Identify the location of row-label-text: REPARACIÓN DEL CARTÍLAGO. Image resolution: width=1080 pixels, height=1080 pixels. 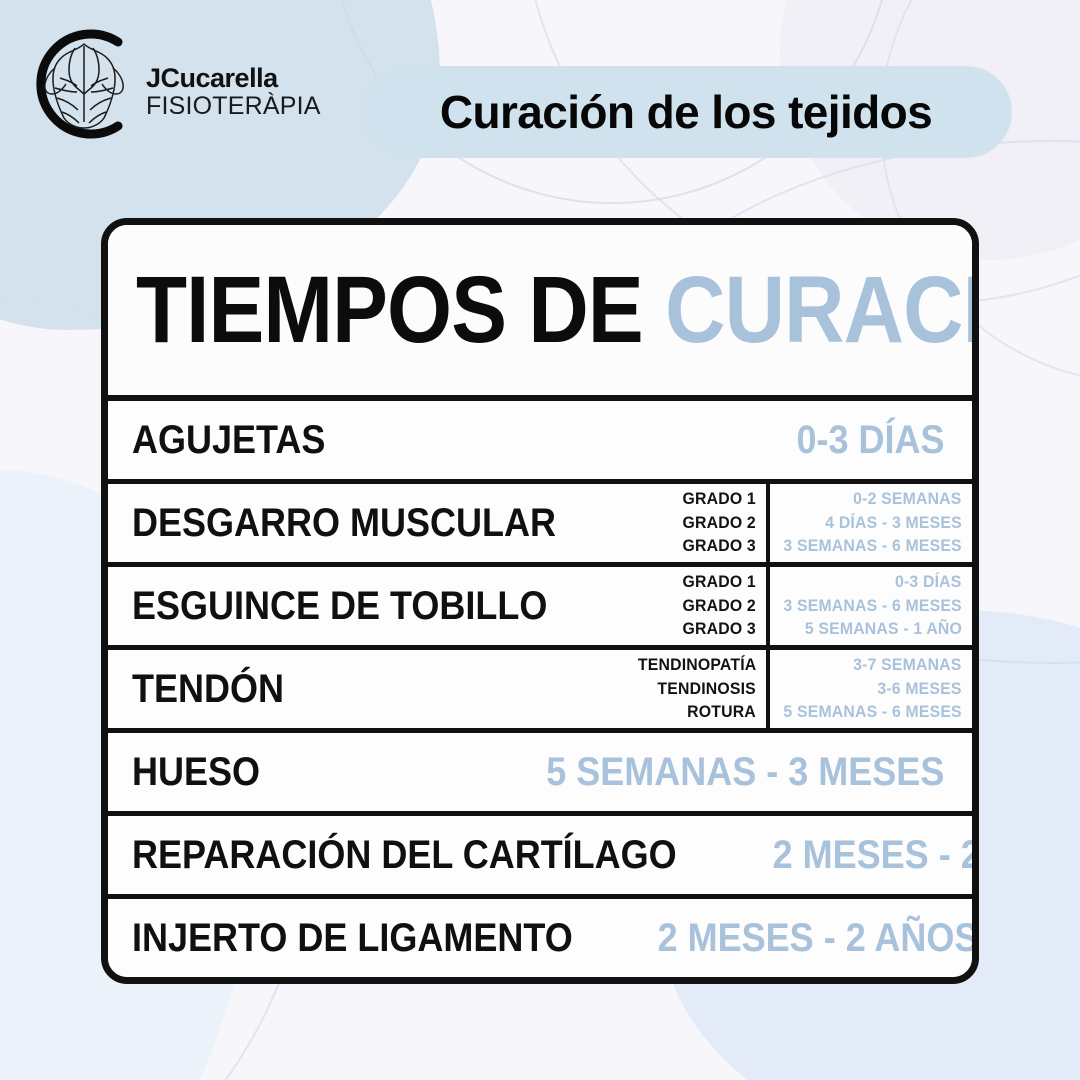
(404, 854).